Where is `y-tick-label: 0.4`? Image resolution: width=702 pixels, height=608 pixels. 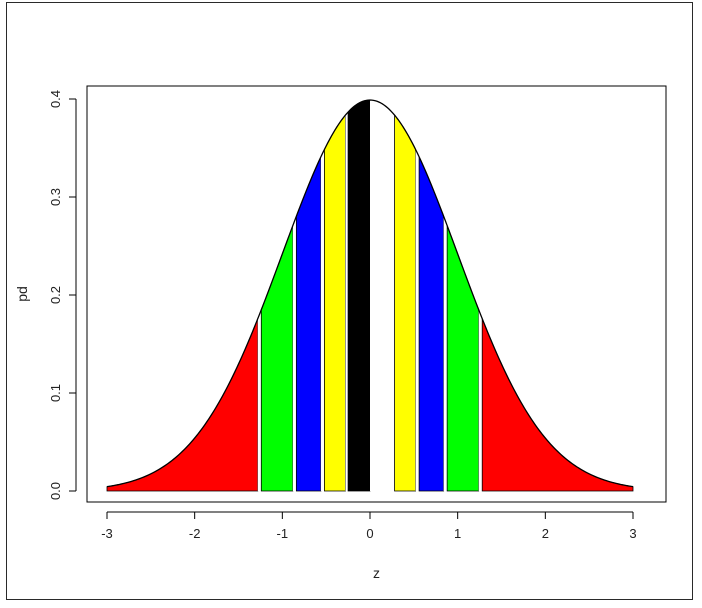
y-tick-label: 0.4 is located at coordinates (55, 99).